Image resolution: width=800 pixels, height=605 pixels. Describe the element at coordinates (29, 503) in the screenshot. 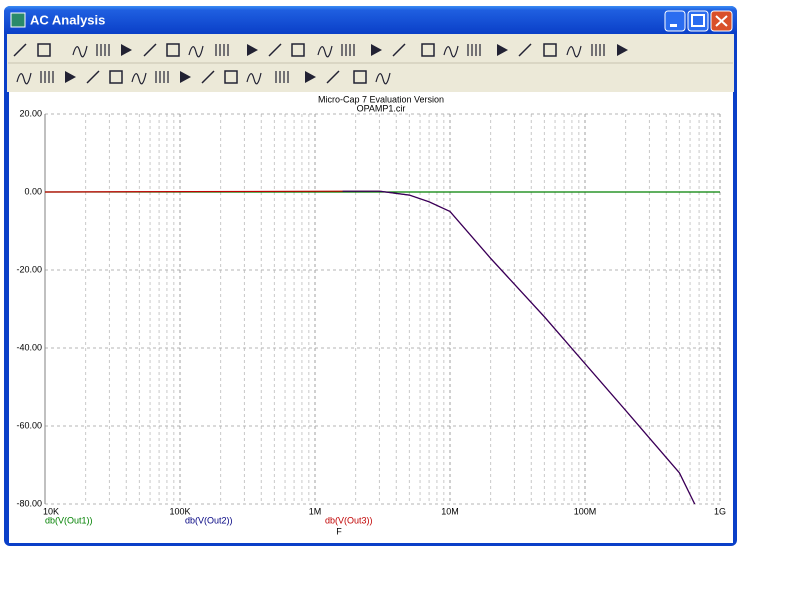

I see `y-tick-label: -80.00` at that location.